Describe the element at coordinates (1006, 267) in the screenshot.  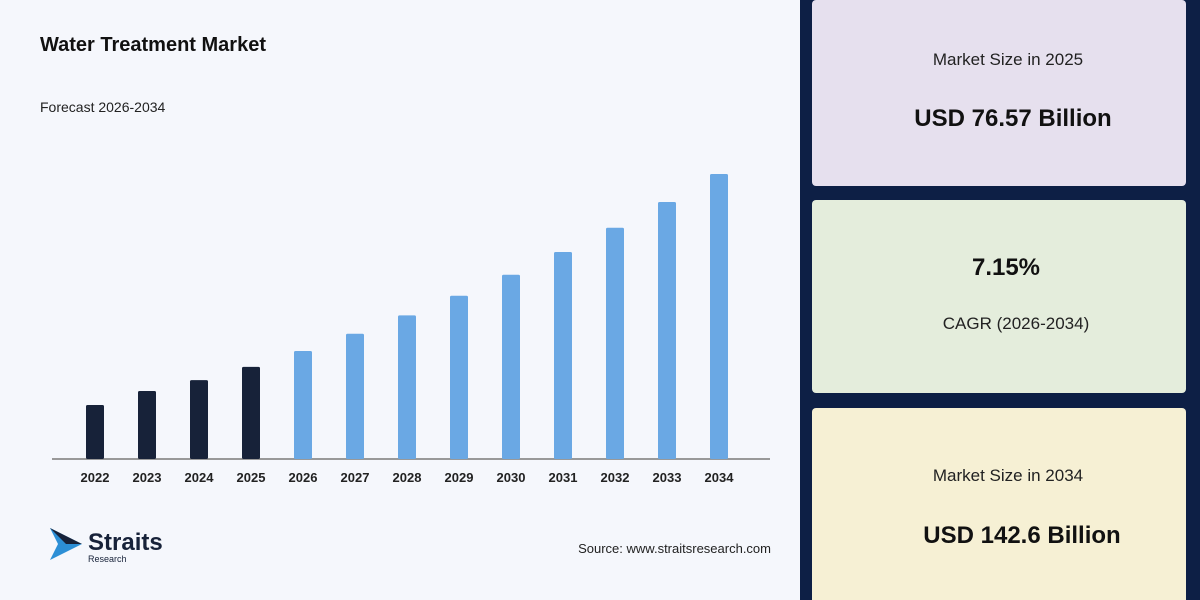
I see `card-value: 7.15%` at that location.